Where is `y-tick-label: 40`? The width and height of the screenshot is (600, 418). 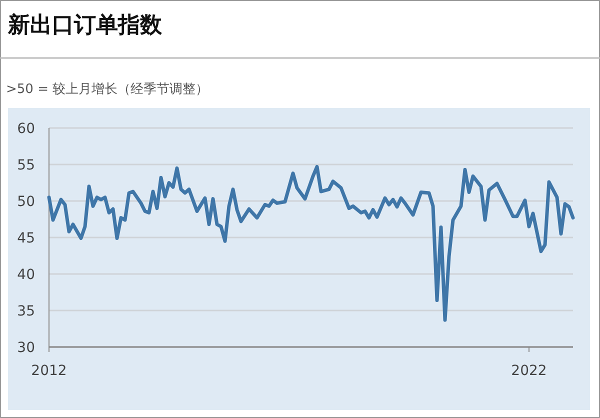
y-tick-label: 40 is located at coordinates (26, 275).